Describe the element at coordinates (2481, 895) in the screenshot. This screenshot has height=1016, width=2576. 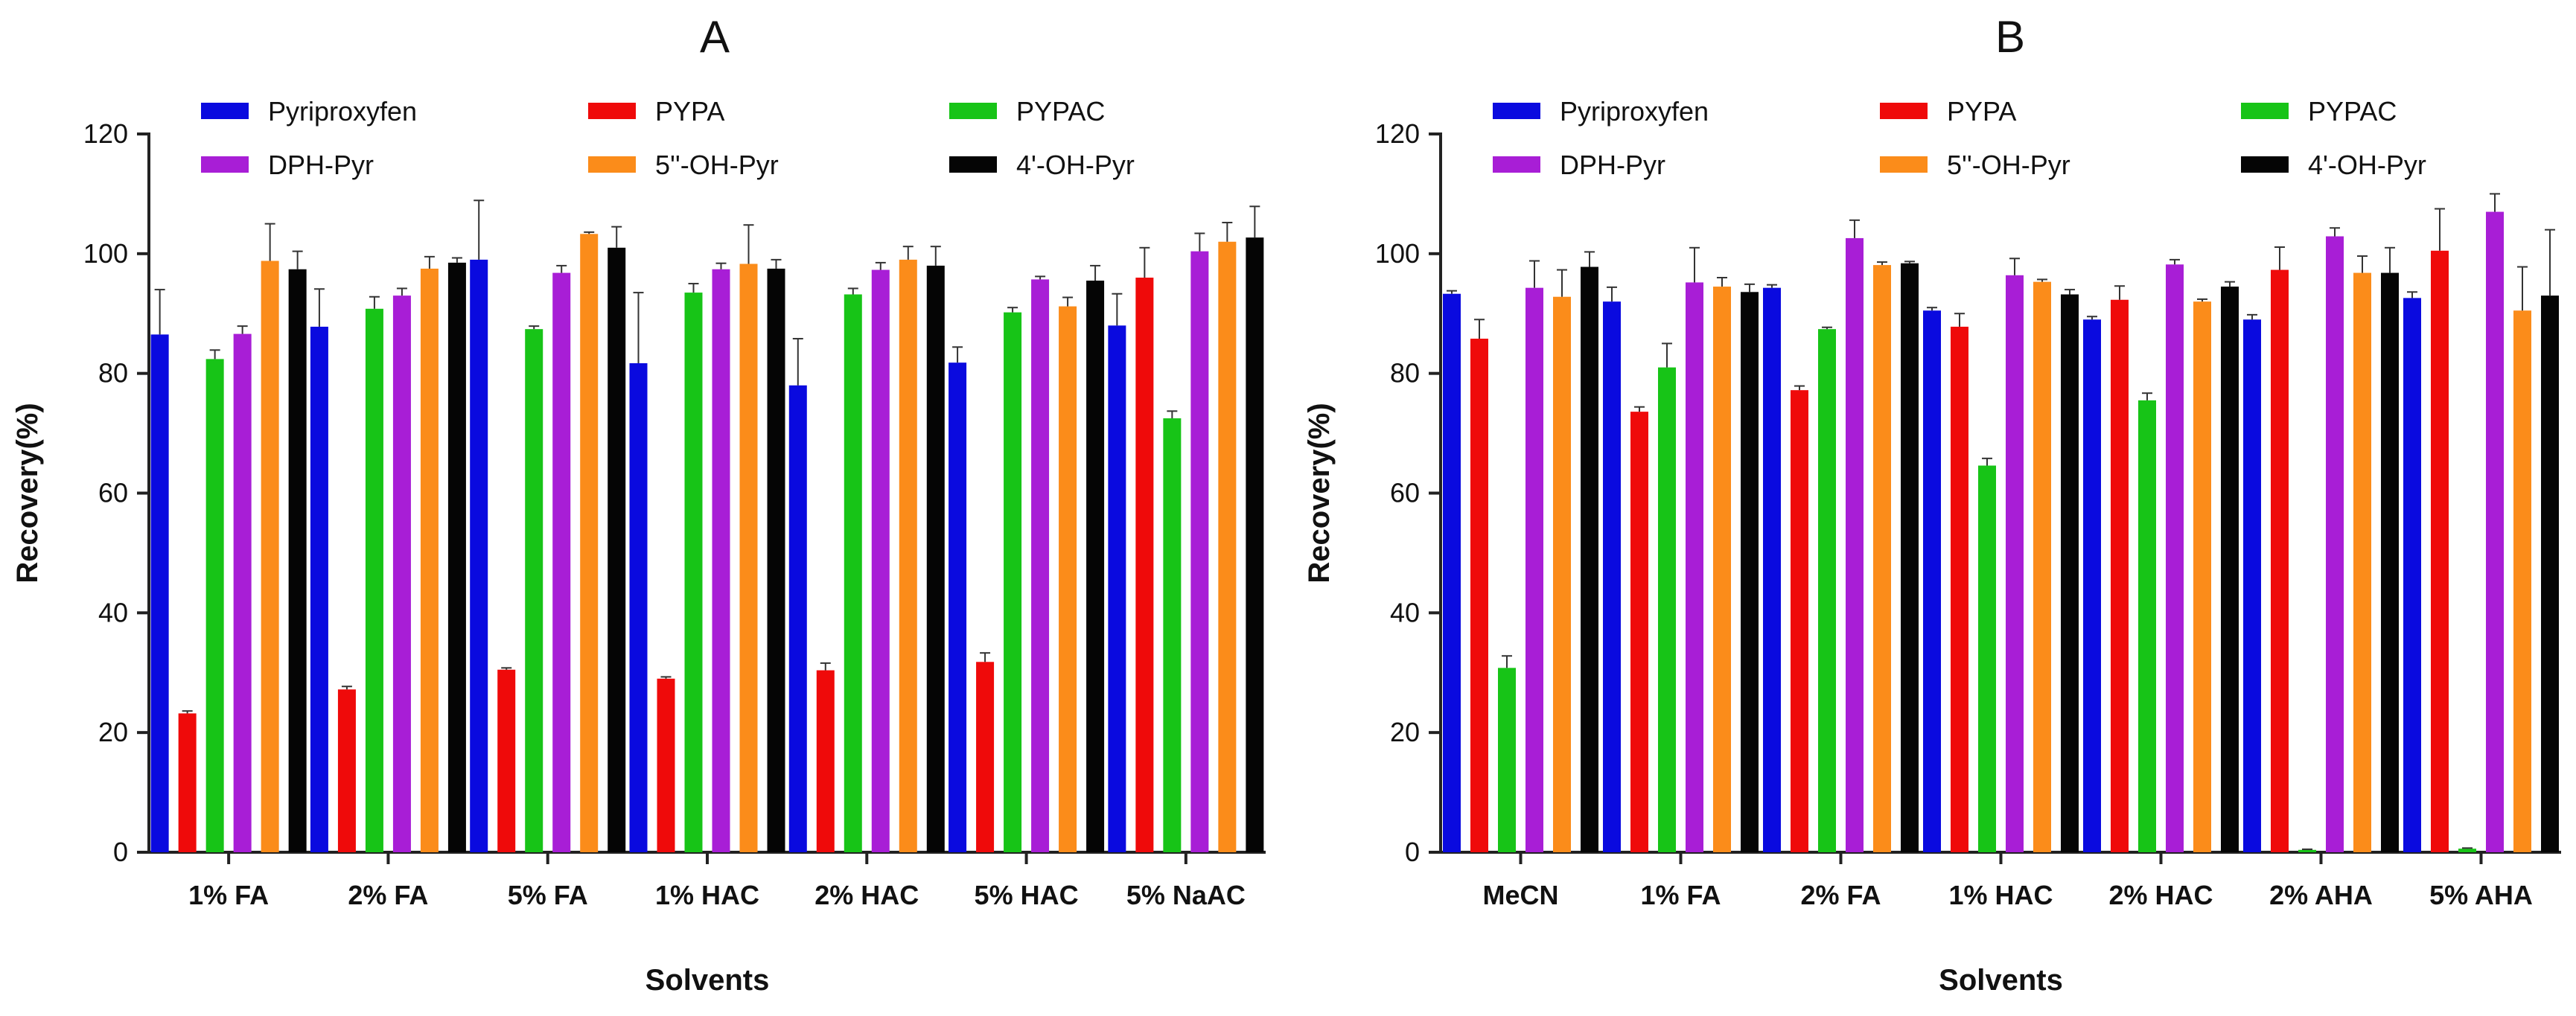
I see `x-tick-label: 5% AHA` at that location.